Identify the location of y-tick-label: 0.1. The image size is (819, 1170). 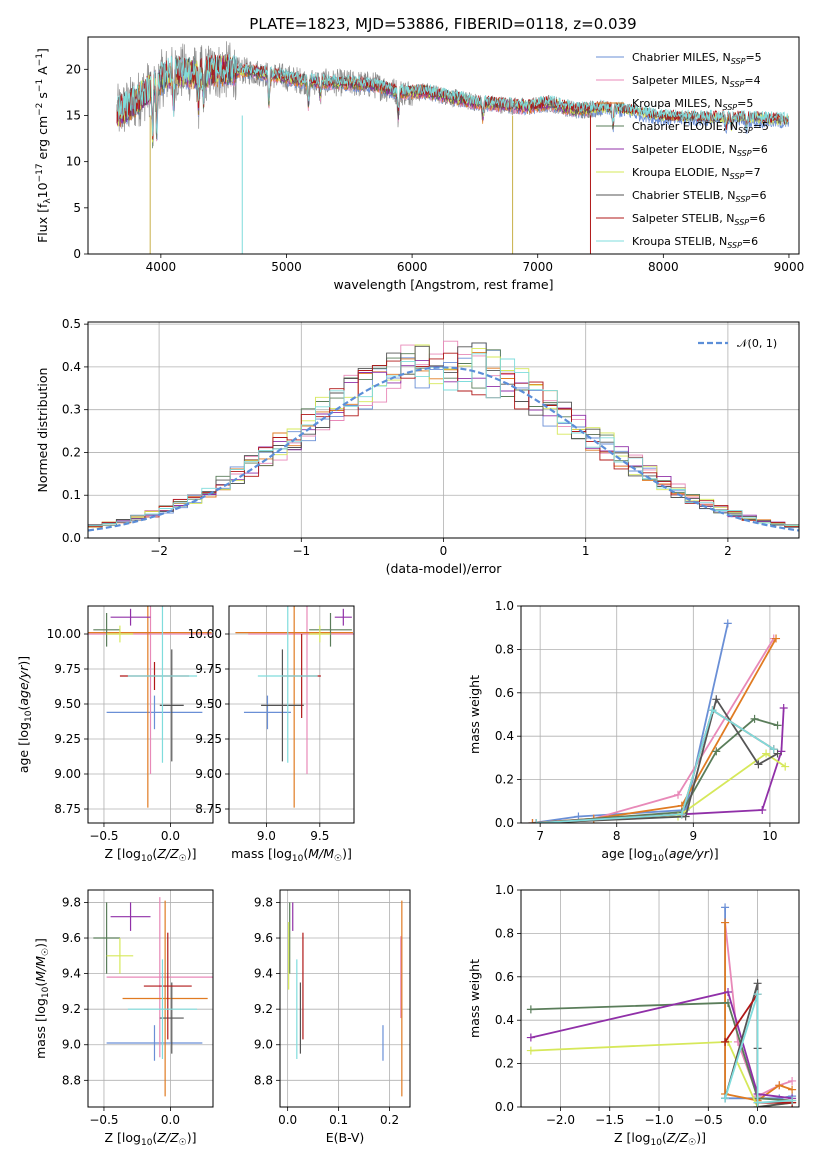
(71, 495).